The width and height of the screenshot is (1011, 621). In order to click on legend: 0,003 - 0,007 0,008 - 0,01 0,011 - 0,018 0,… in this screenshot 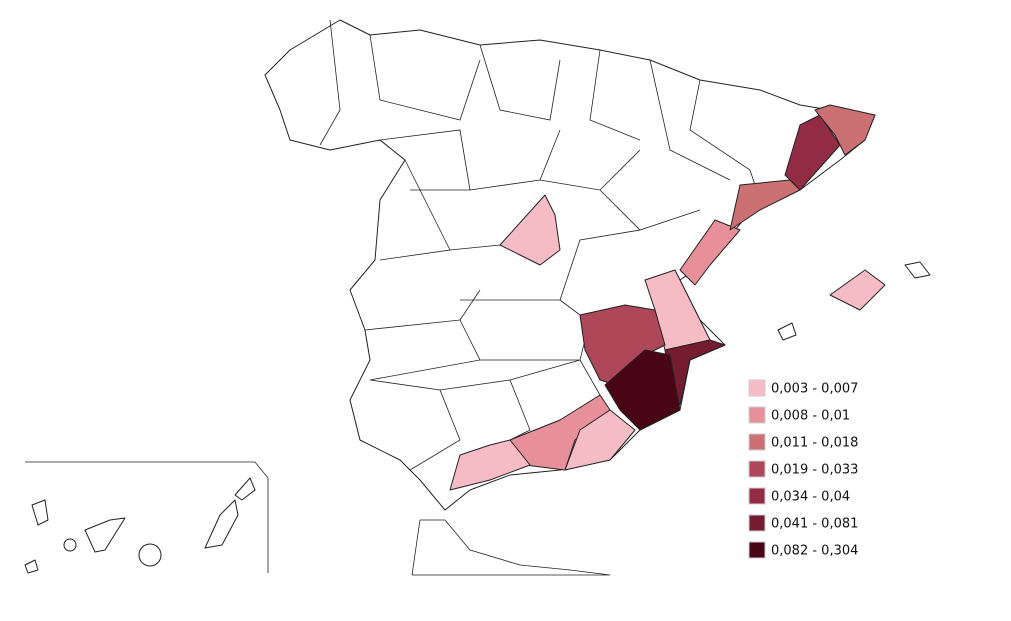, I will do `click(803, 469)`.